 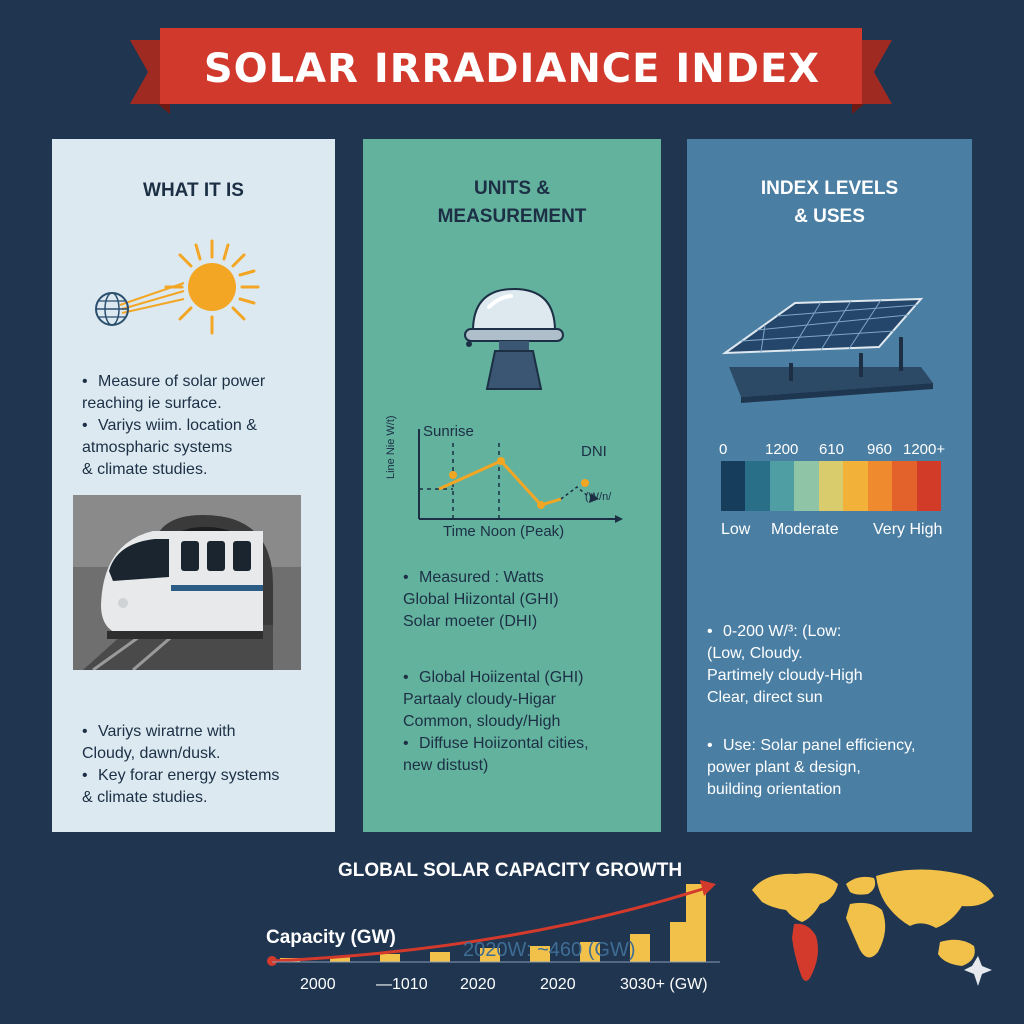 I want to click on train-icon, so click(x=187, y=582).